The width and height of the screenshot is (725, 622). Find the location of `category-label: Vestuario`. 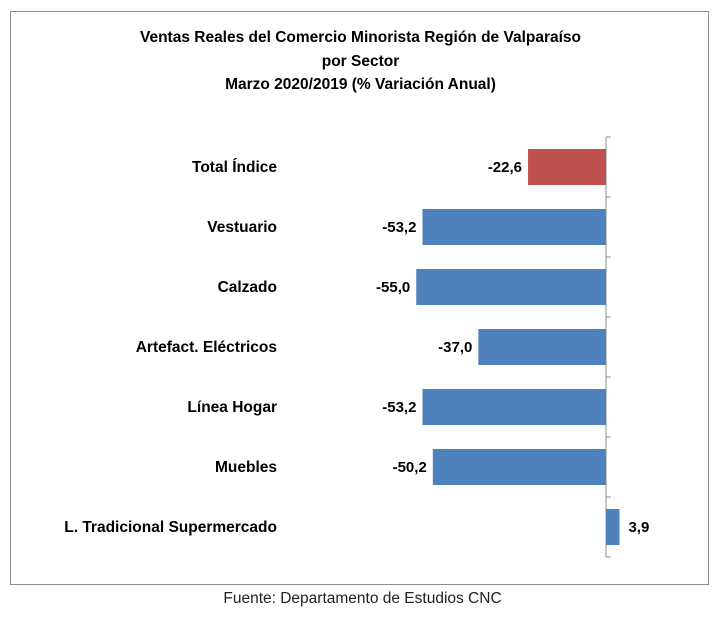

category-label: Vestuario is located at coordinates (242, 227).